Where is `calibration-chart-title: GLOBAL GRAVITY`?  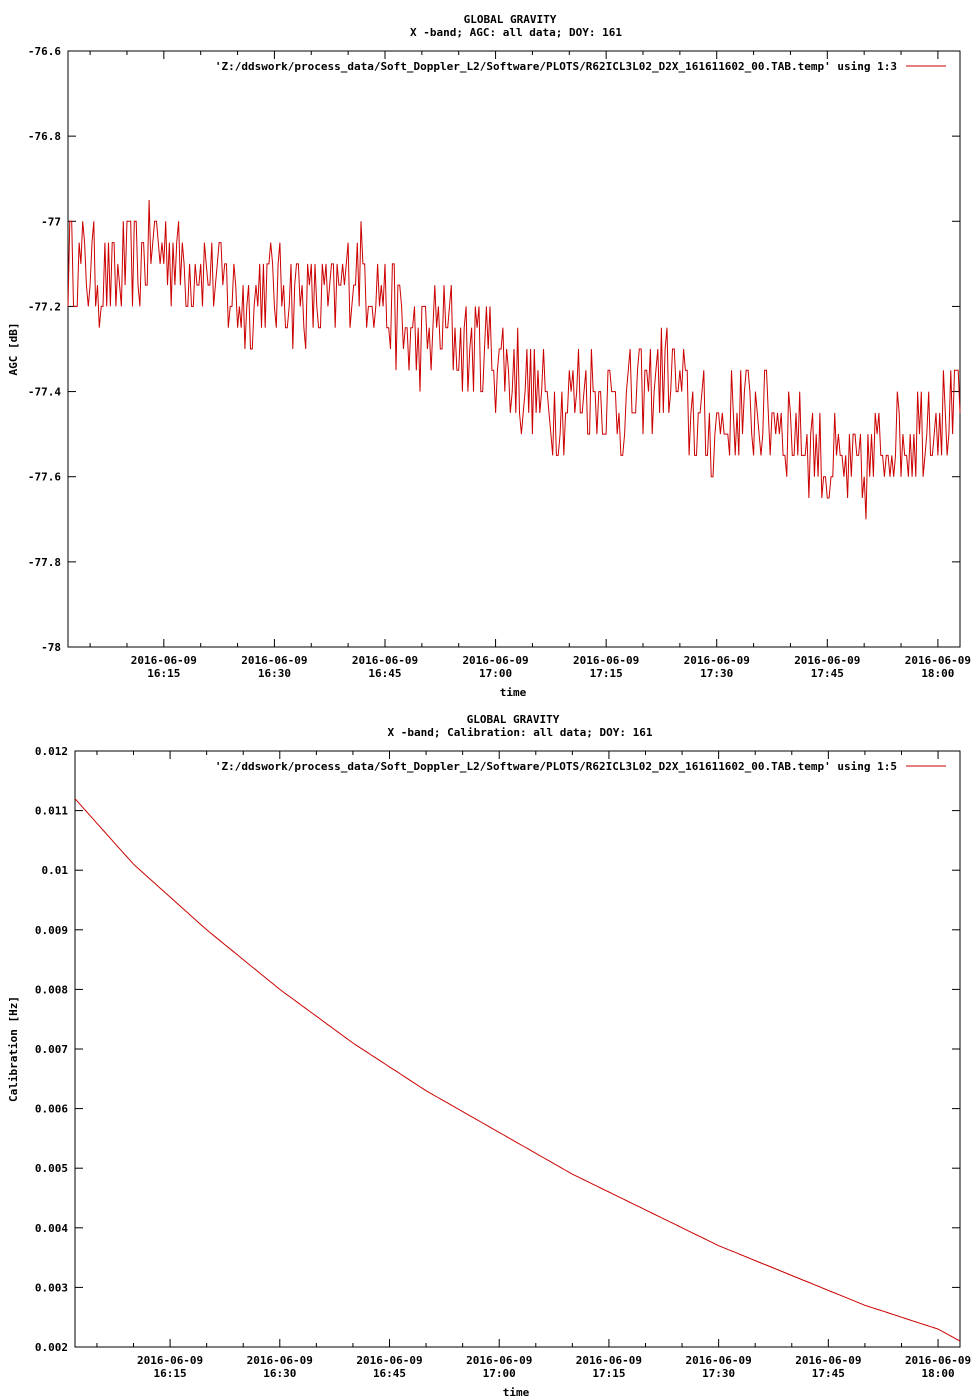
calibration-chart-title: GLOBAL GRAVITY is located at coordinates (513, 719).